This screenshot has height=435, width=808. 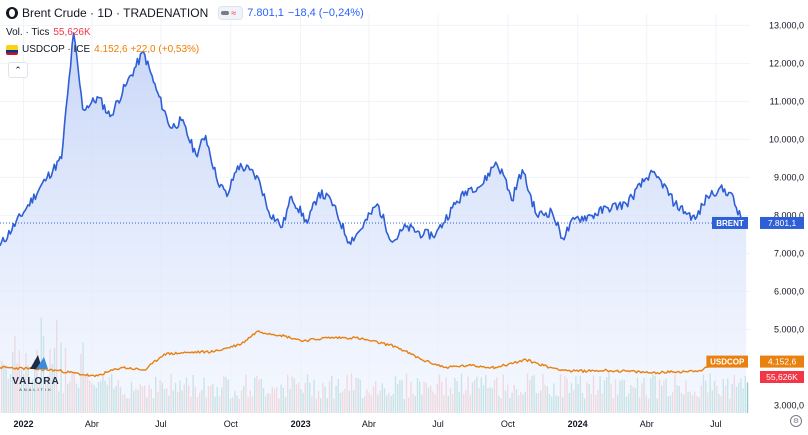 What do you see at coordinates (747, 397) in the screenshot?
I see `volume-bar` at bounding box center [747, 397].